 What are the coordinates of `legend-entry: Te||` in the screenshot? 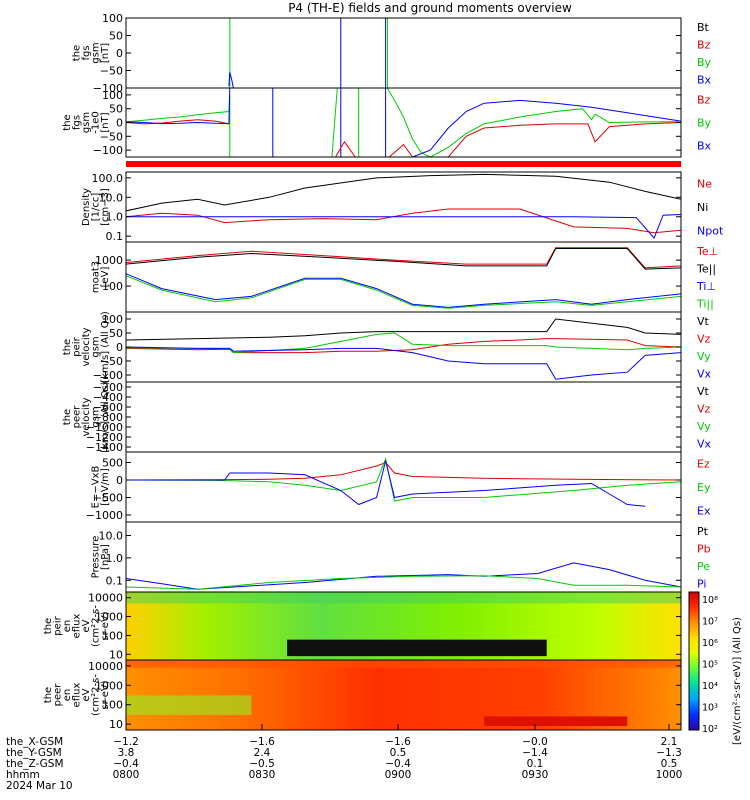 It's located at (706, 268).